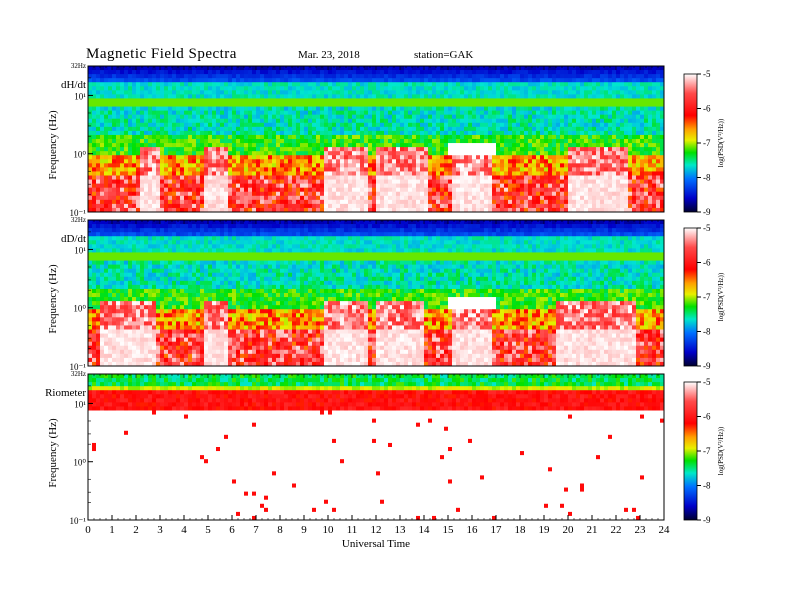 This screenshot has height=612, width=792. I want to click on x-tick-label-17: 17, so click(497, 530).